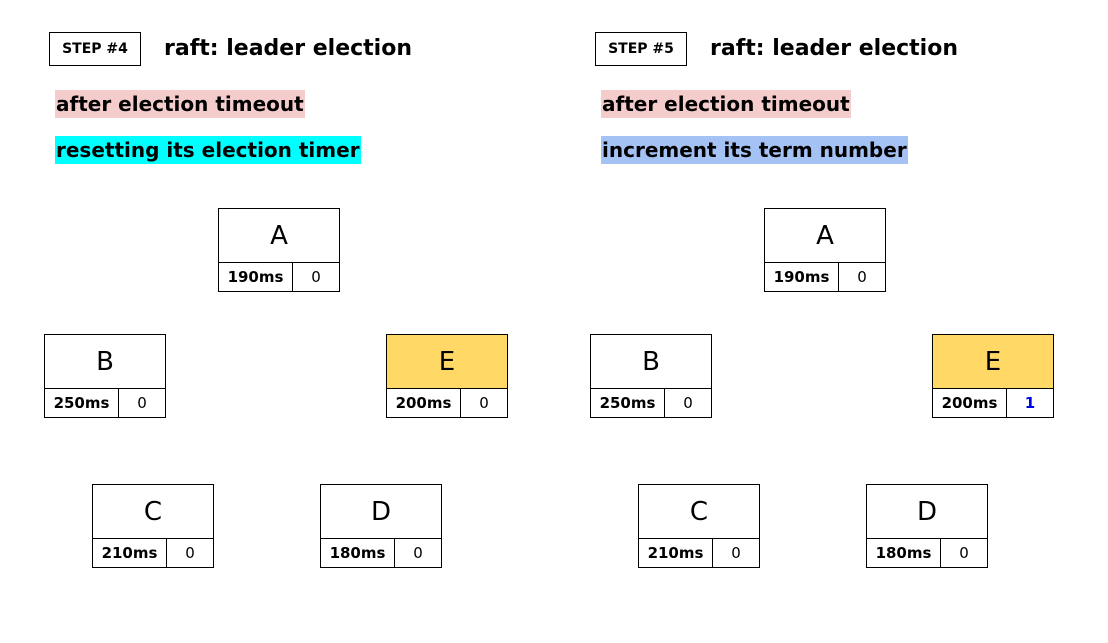  Describe the element at coordinates (754, 150) in the screenshot. I see `note-increment-term: increment its term number` at that location.